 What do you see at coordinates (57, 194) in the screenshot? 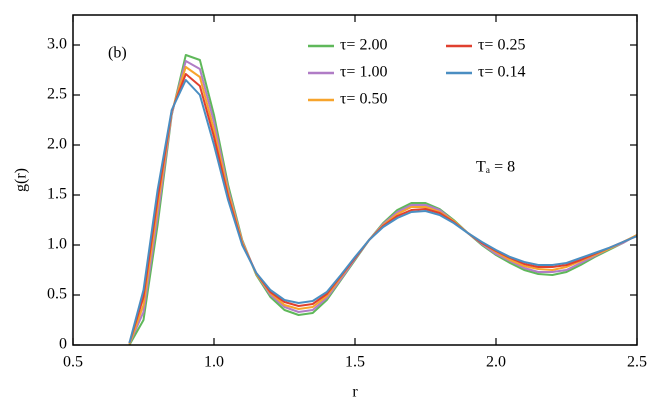
I see `y-tick-label: 1.5` at bounding box center [57, 194].